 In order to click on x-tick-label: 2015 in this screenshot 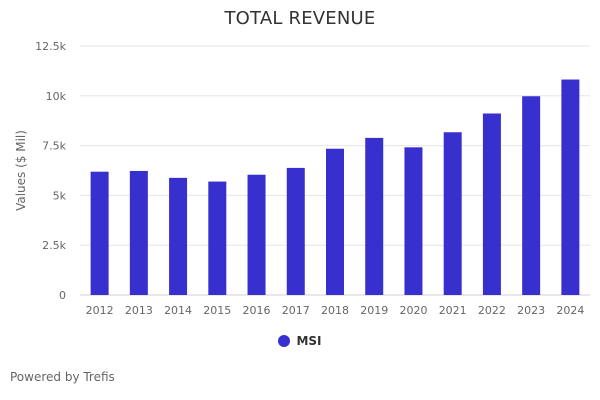, I will do `click(217, 310)`.